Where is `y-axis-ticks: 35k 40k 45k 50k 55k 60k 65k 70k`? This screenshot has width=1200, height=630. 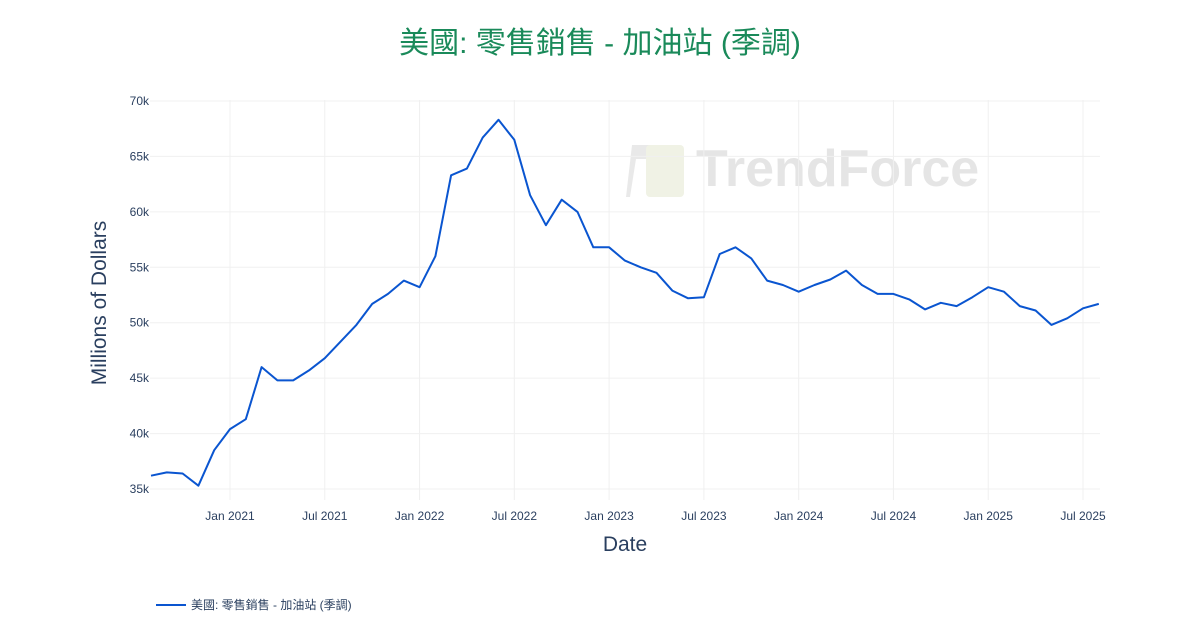 y-axis-ticks: 35k 40k 45k 50k 55k 60k 65k 70k is located at coordinates (140, 295).